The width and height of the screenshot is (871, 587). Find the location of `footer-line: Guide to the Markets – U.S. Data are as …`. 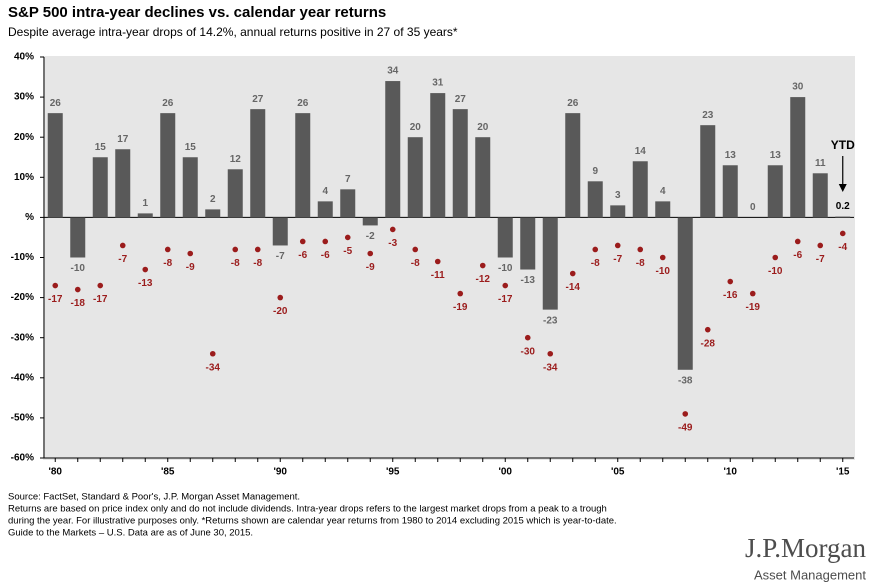

footer-line: Guide to the Markets – U.S. Data are as … is located at coordinates (130, 533).